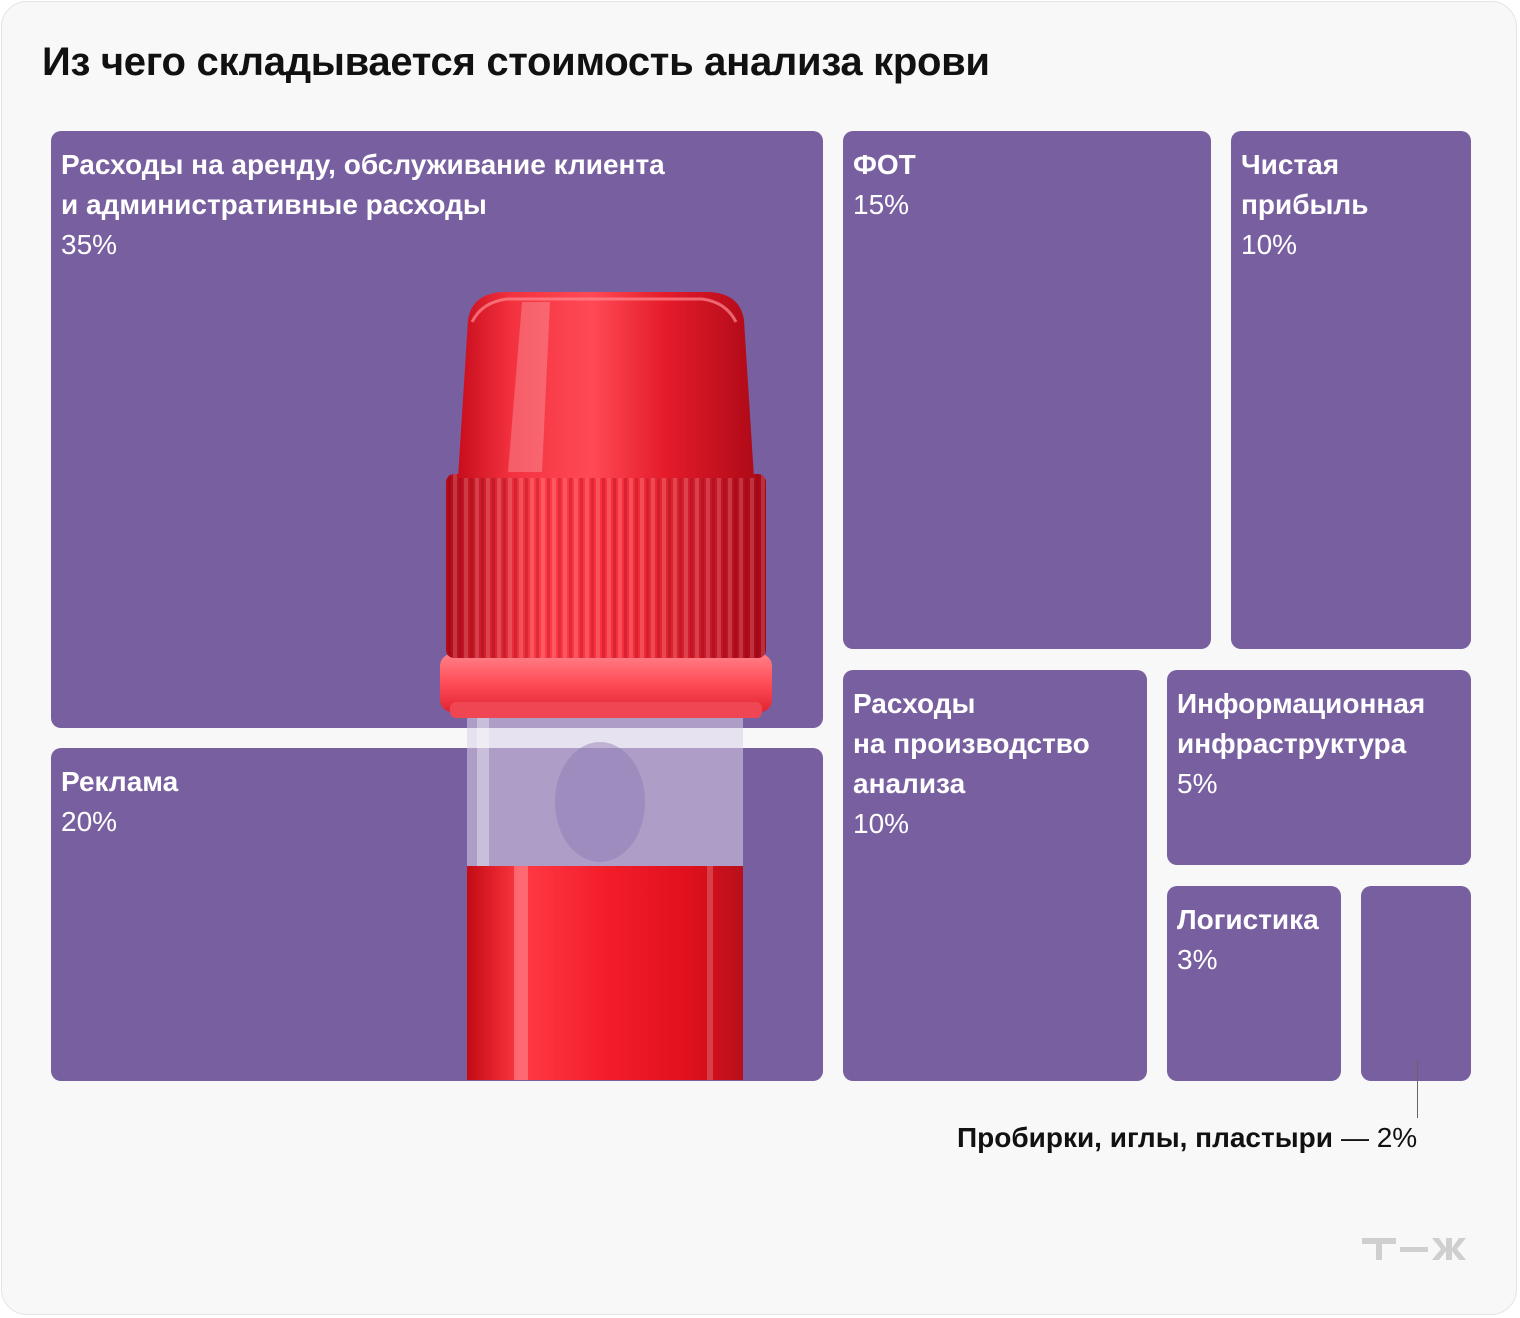 This screenshot has width=1520, height=1318. What do you see at coordinates (1145, 1137) in the screenshot?
I see `callout-label: Пробирки, иглы, пластыри` at bounding box center [1145, 1137].